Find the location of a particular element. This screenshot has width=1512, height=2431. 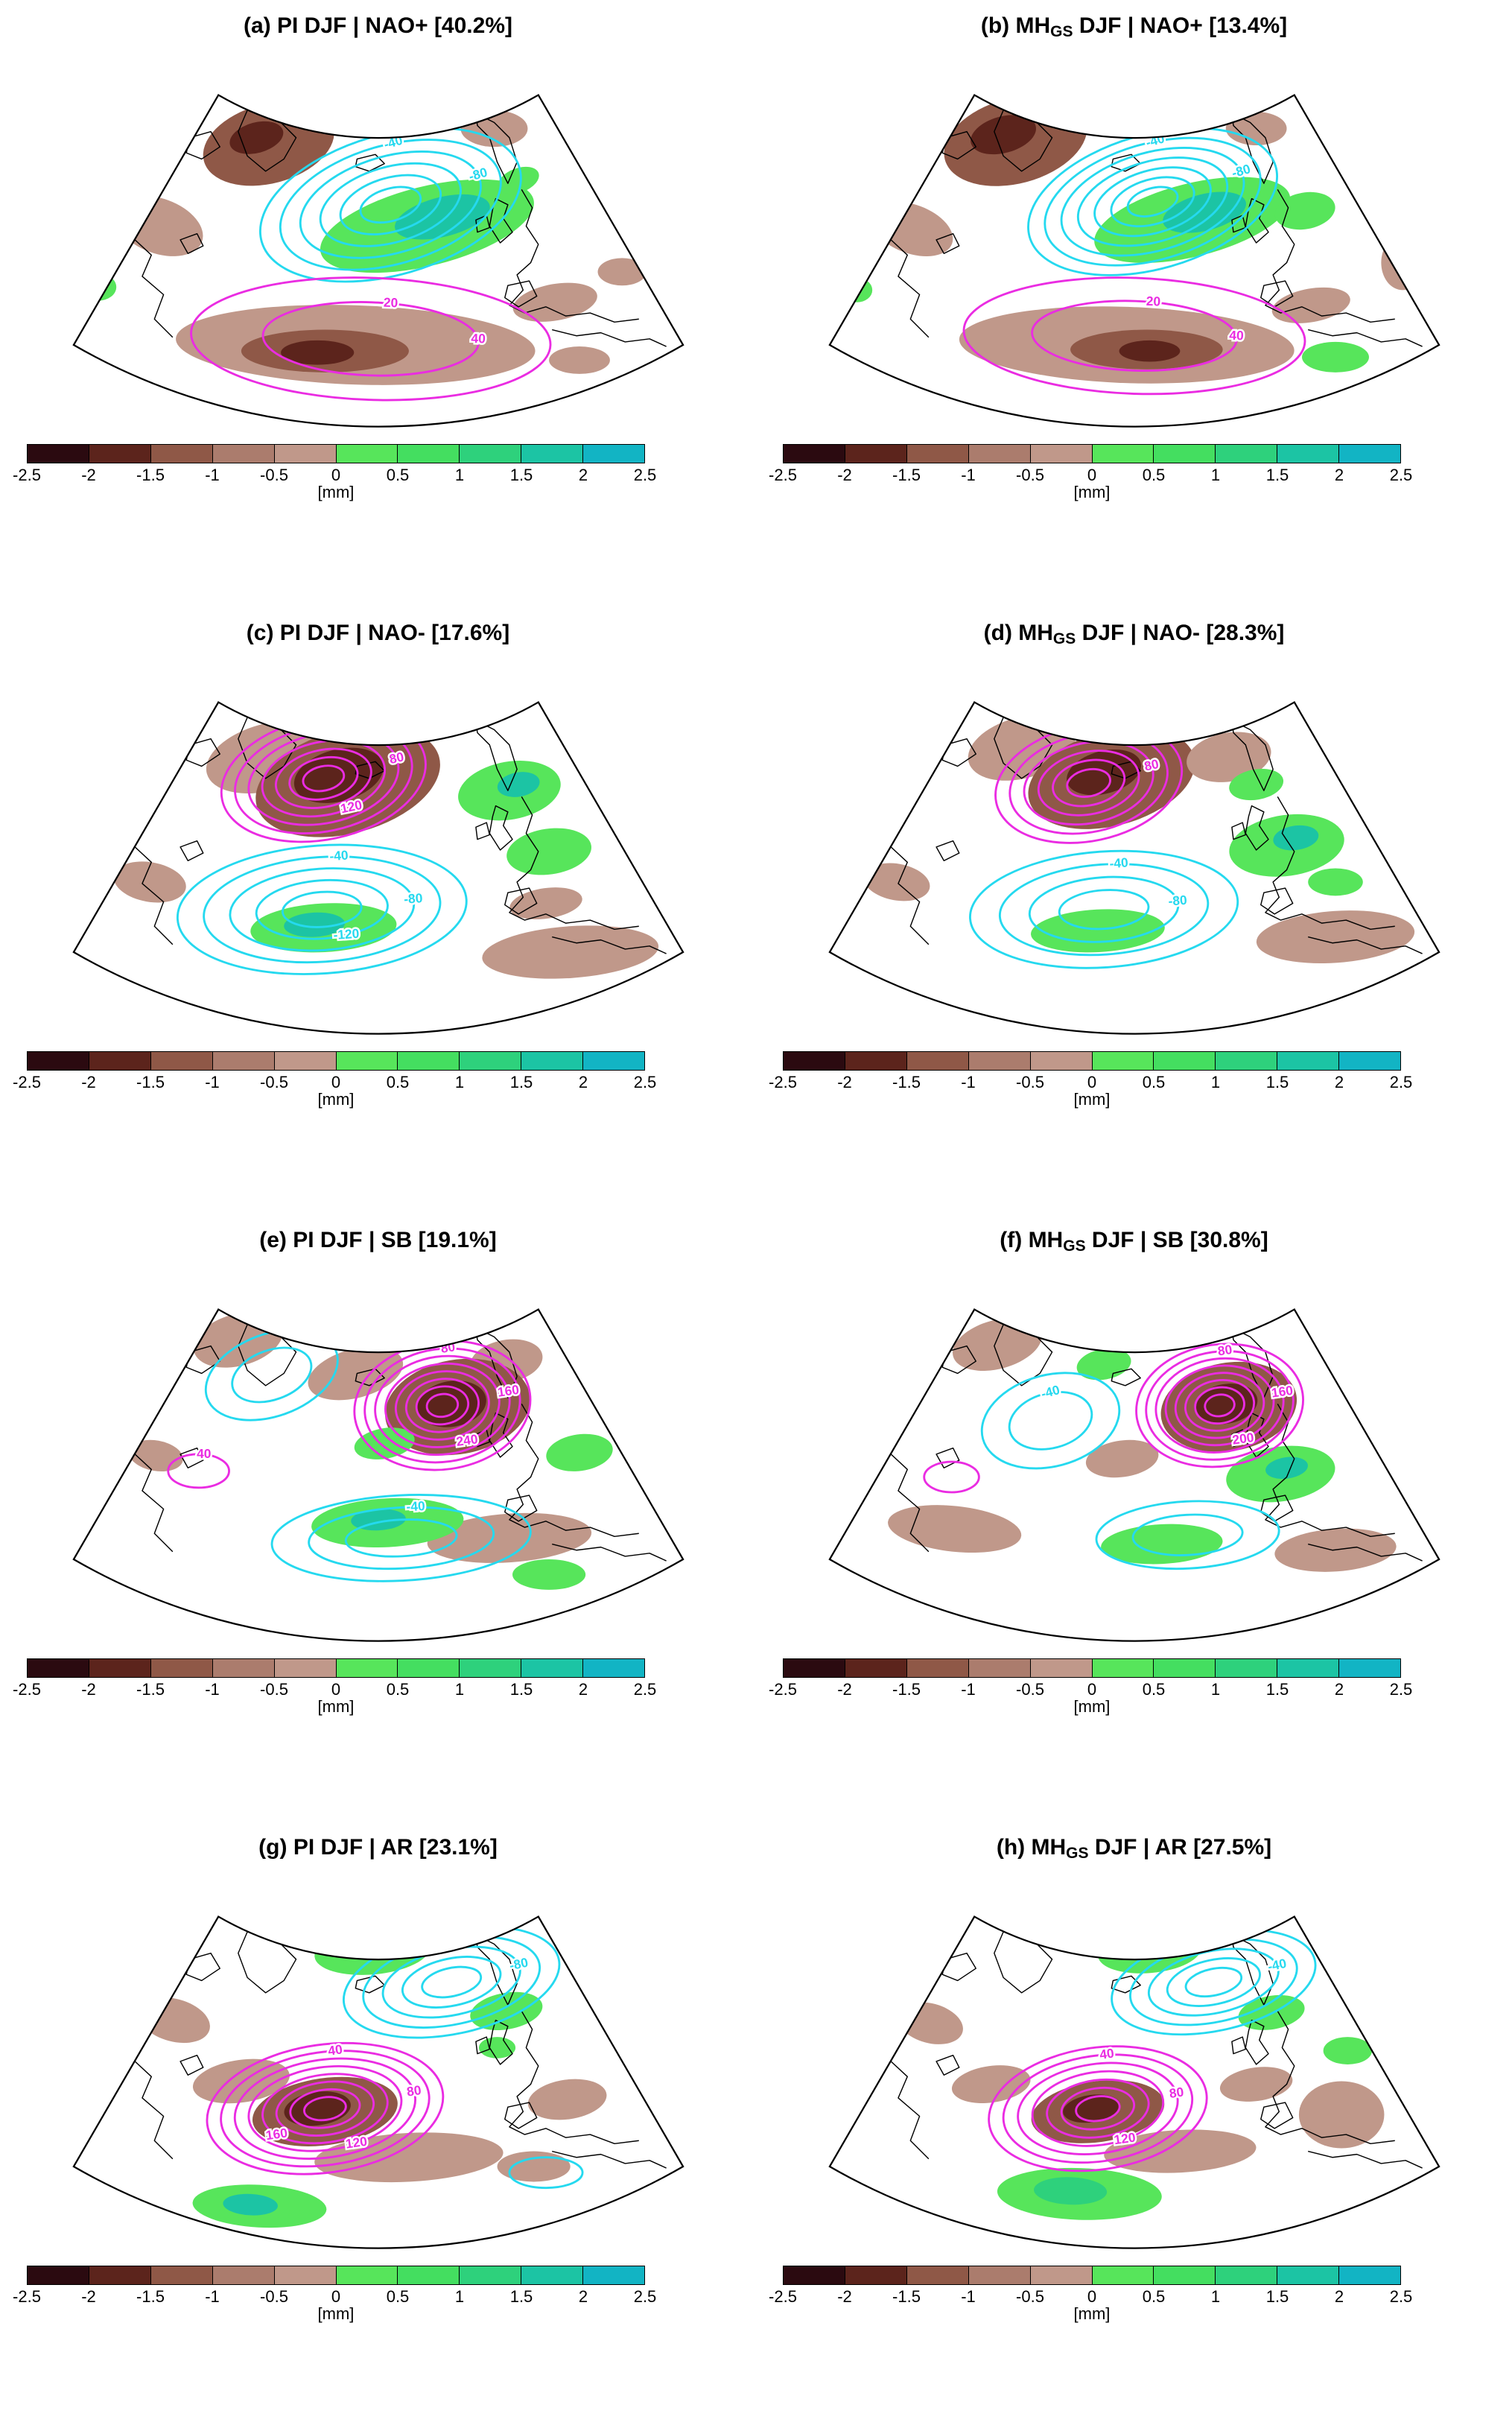

map-outline is located at coordinates (378, 261).